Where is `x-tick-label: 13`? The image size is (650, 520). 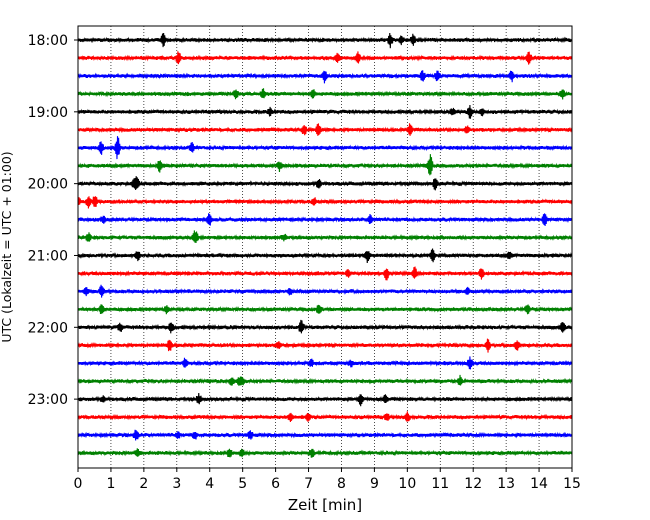 x-tick-label: 13 is located at coordinates (506, 484).